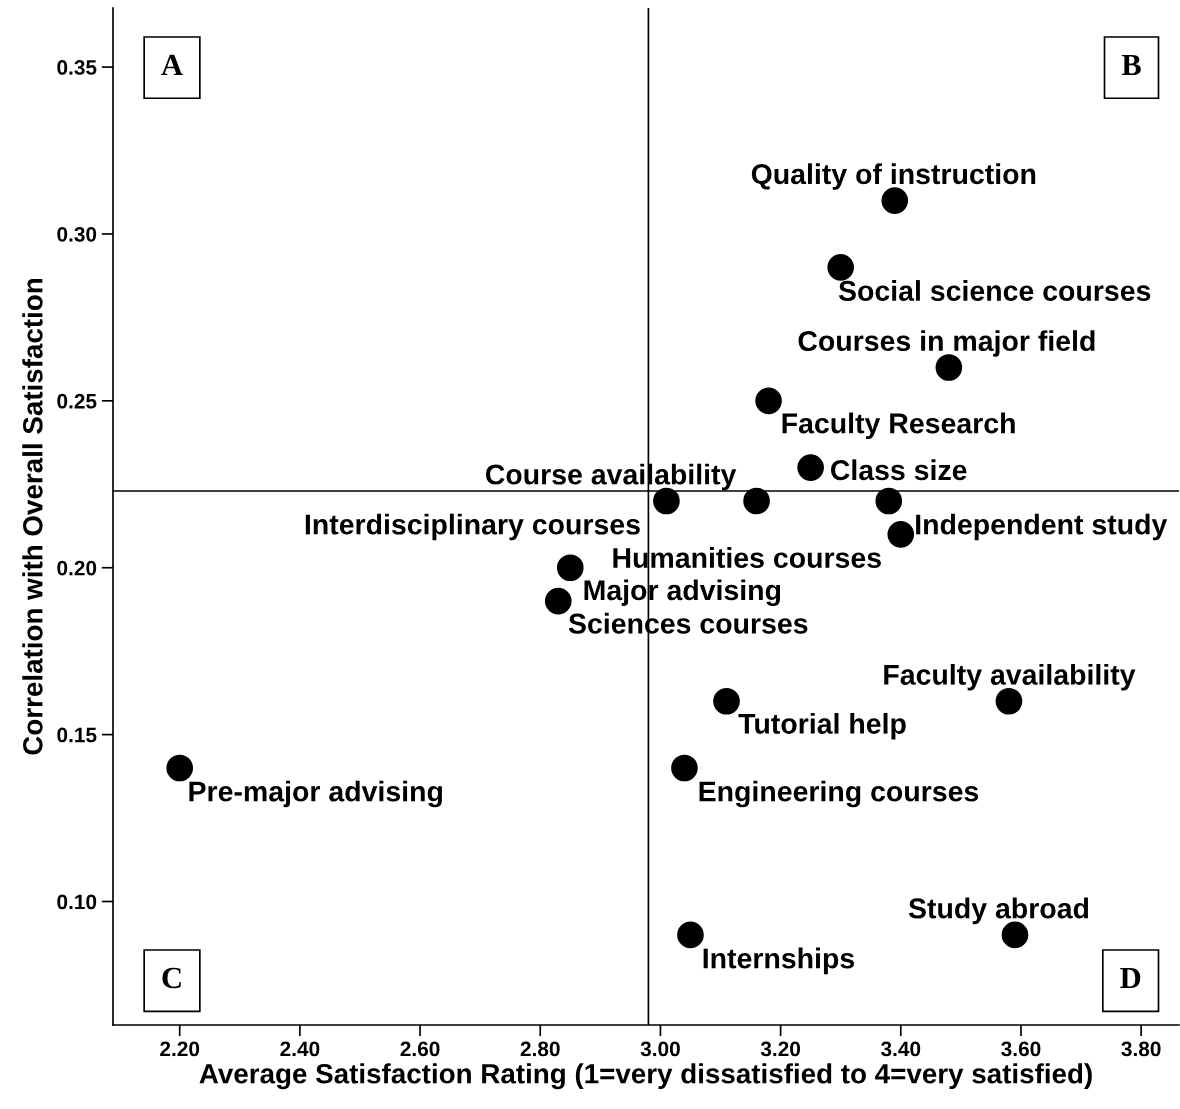 The height and width of the screenshot is (1109, 1180). What do you see at coordinates (77, 401) in the screenshot?
I see `y-tick-label: 0.25` at bounding box center [77, 401].